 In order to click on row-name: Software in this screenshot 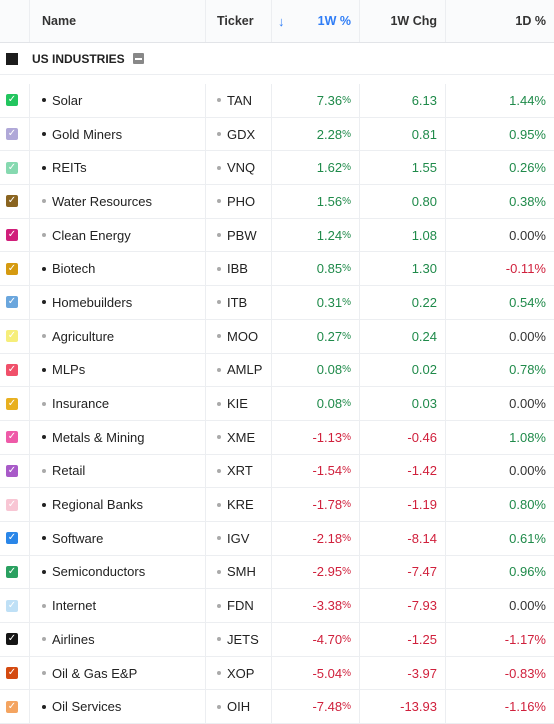, I will do `click(78, 538)`.